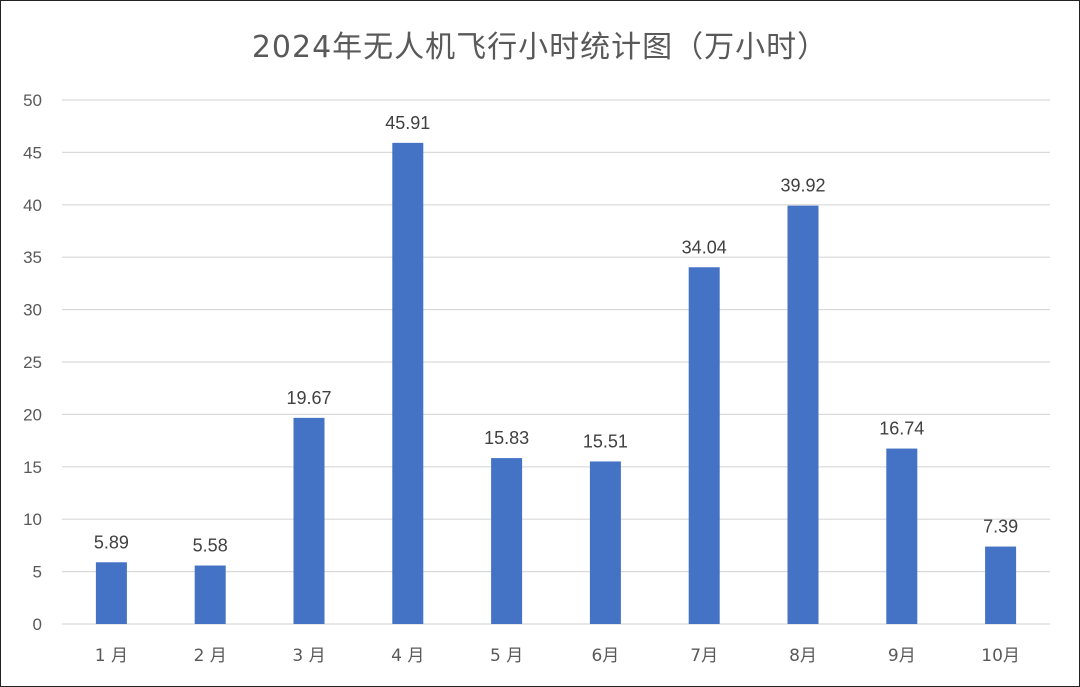 The height and width of the screenshot is (687, 1080). I want to click on x-tick-label: 8月, so click(803, 656).